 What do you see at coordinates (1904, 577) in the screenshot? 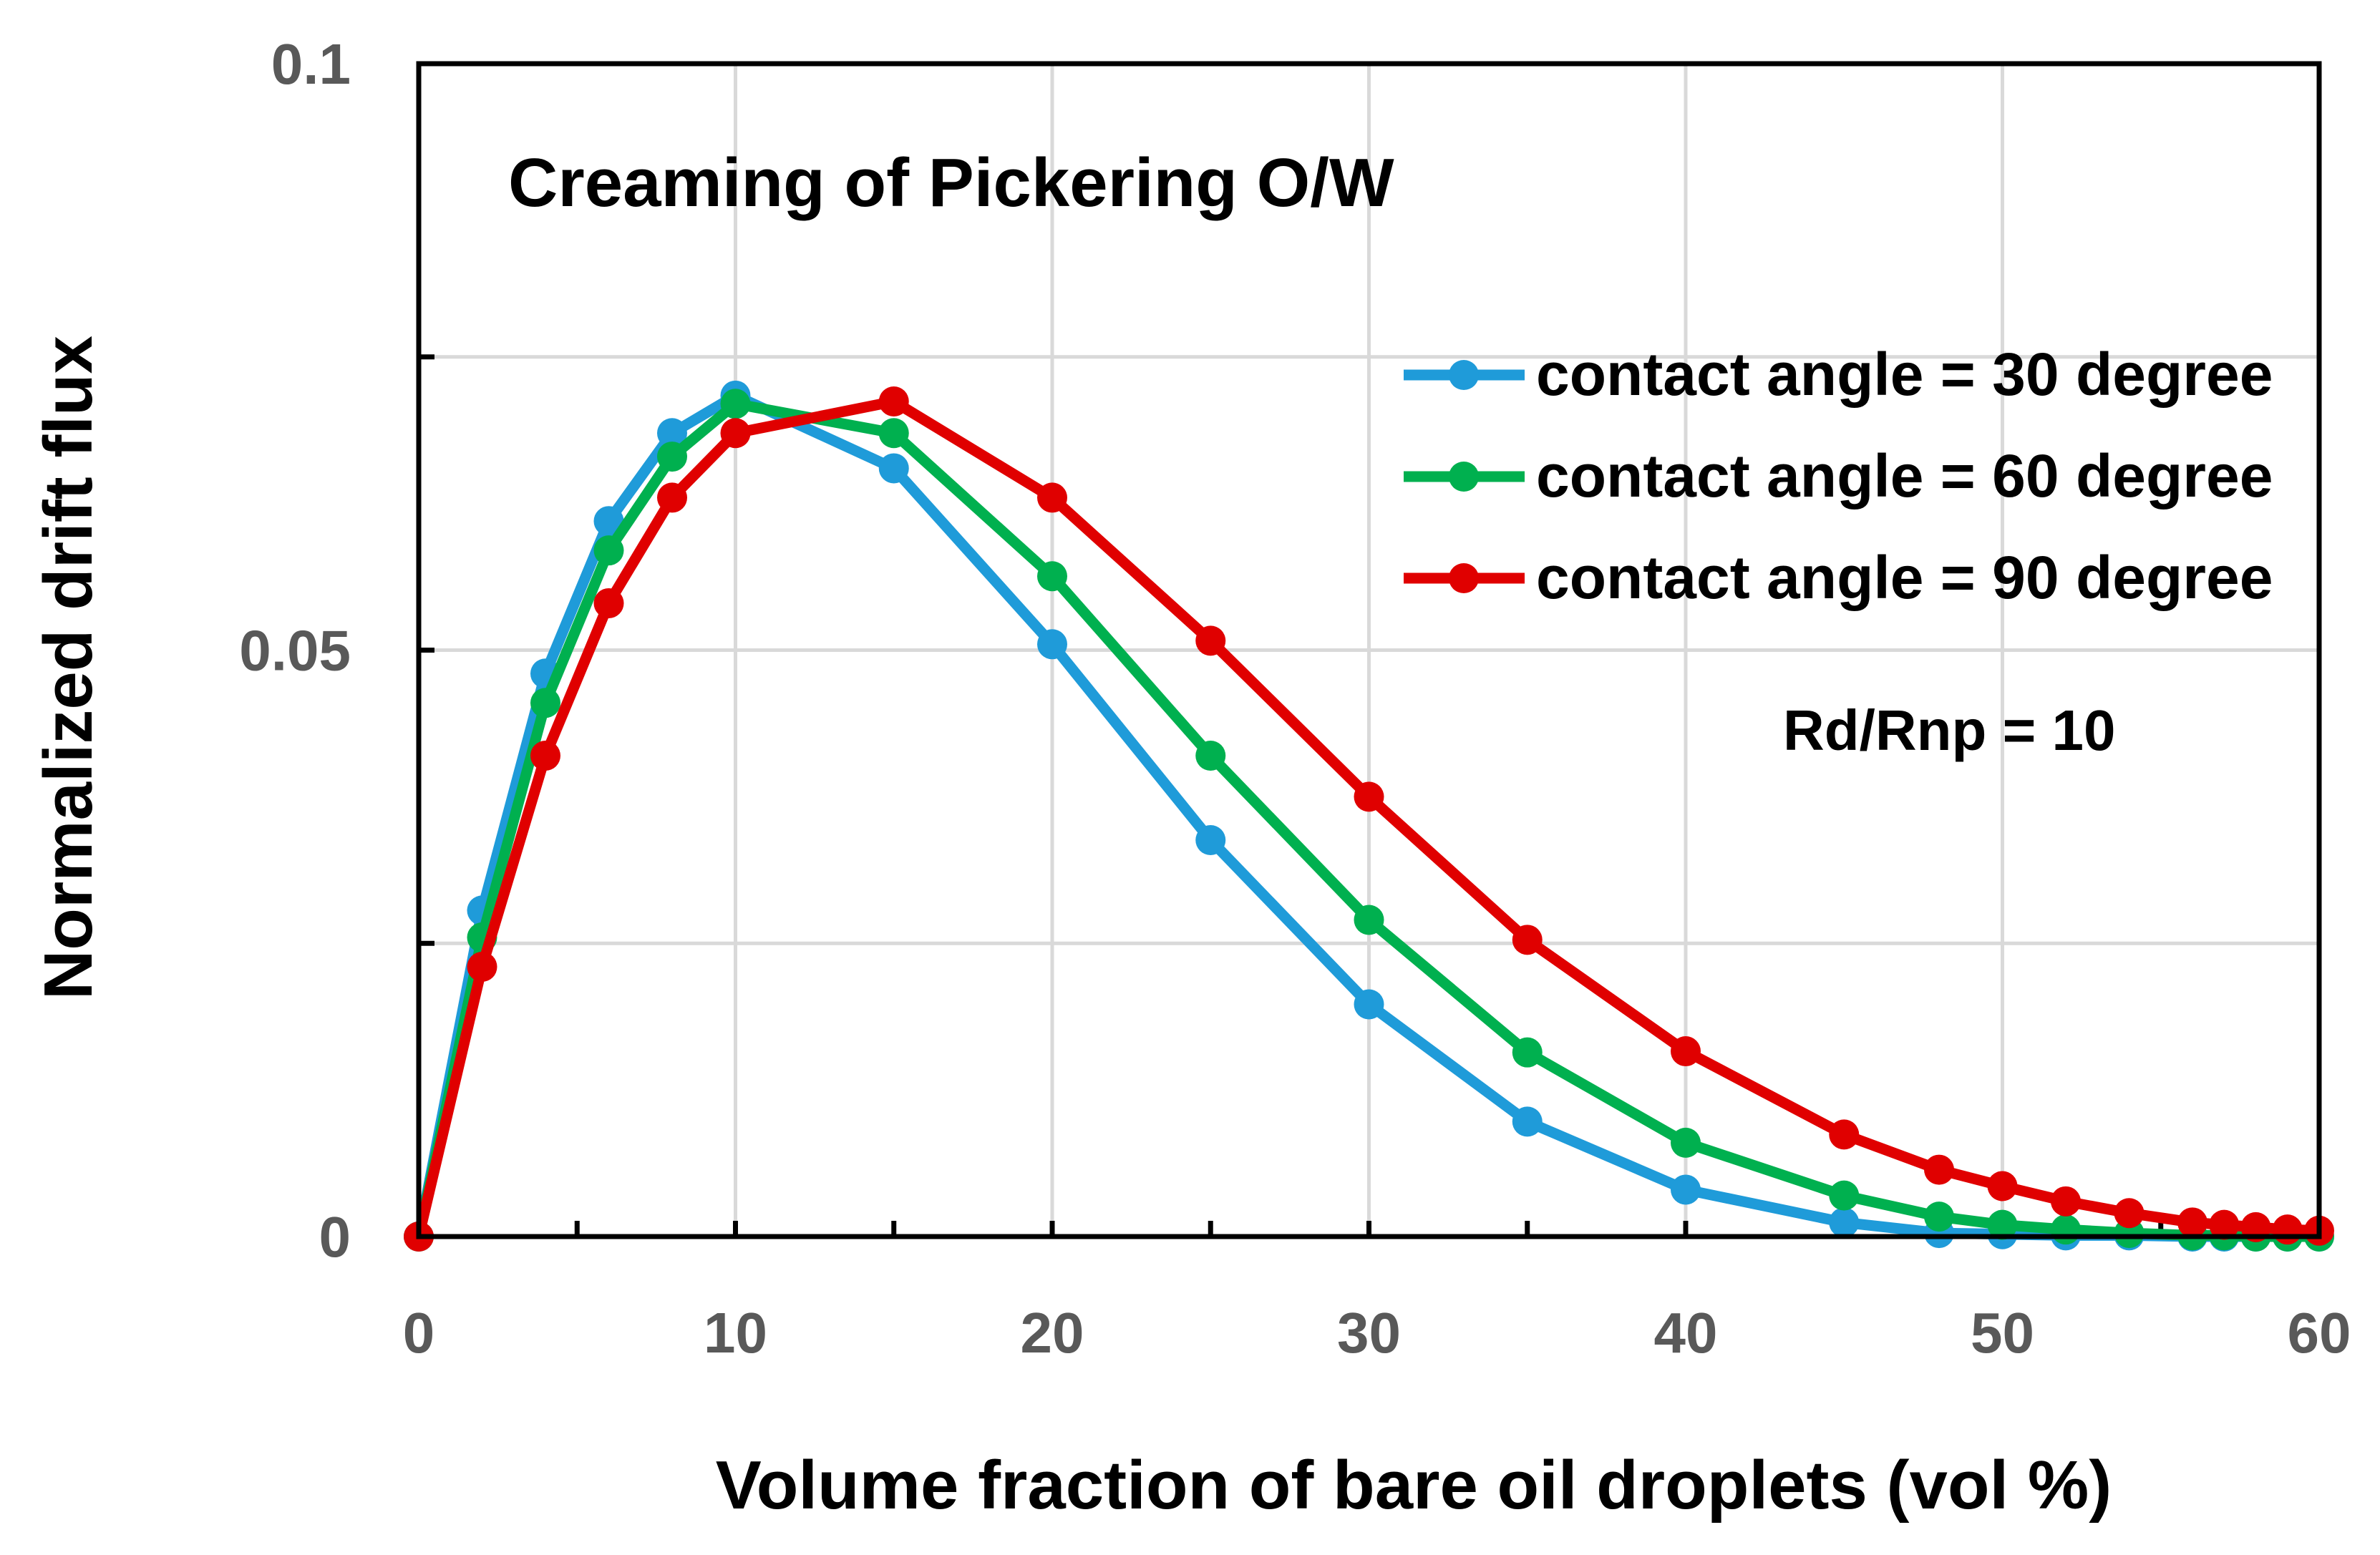
I see `legend-label: contact angle = 90 degree` at bounding box center [1904, 577].